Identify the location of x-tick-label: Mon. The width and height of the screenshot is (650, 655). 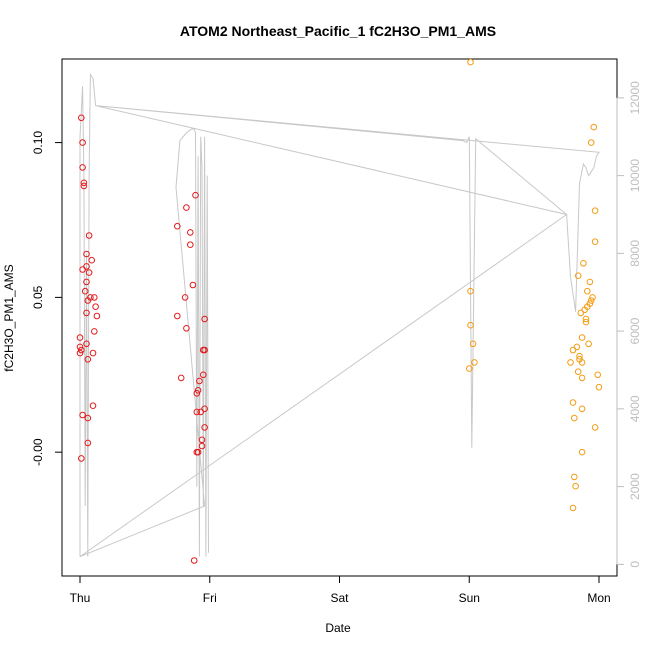
(598, 598).